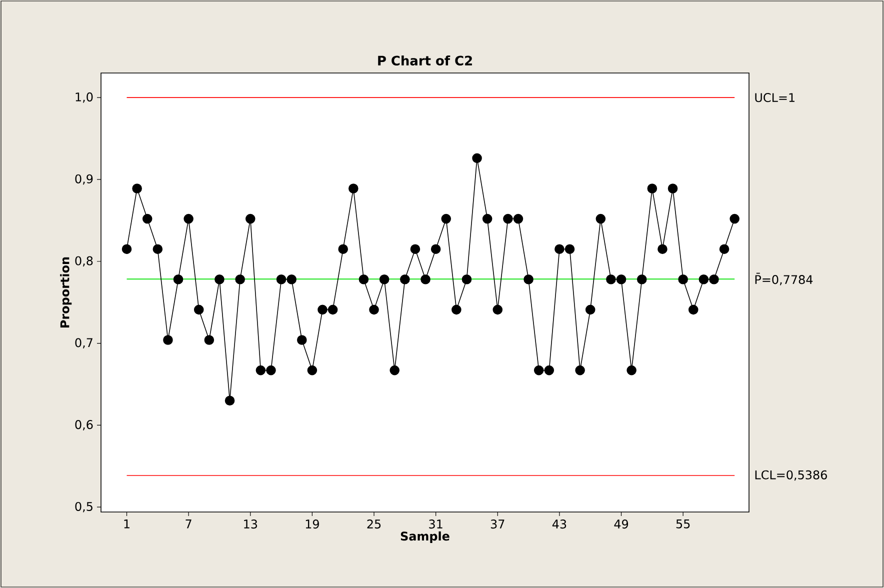 The image size is (884, 588). What do you see at coordinates (791, 475) in the screenshot?
I see `ref-line-label: LCL=0,5386` at bounding box center [791, 475].